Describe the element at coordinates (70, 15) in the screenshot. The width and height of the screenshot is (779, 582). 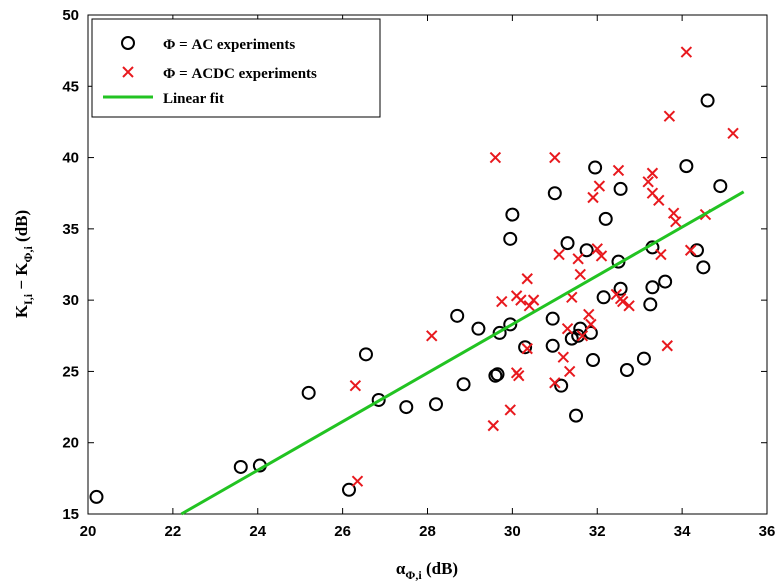
I see `y-tick-label: 50` at that location.